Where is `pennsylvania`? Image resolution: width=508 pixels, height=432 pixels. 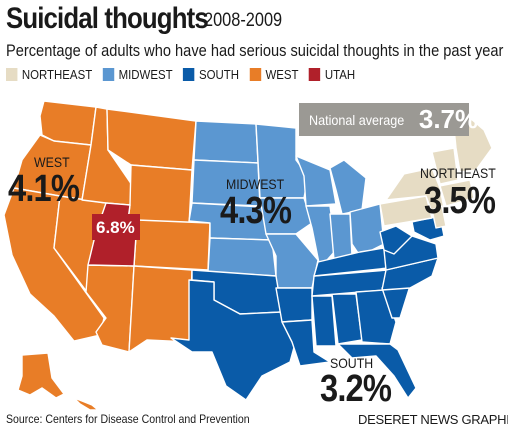 pennsylvania is located at coordinates (406, 211).